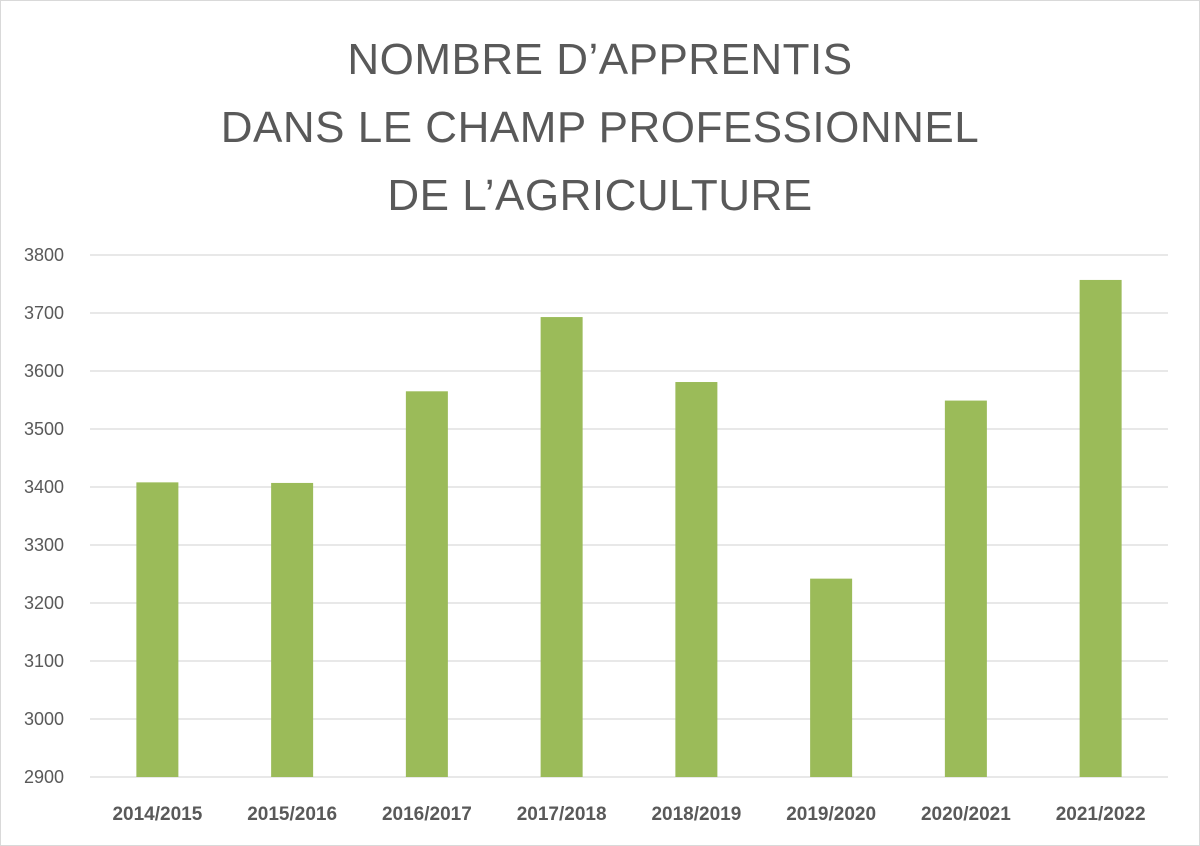  What do you see at coordinates (44, 516) in the screenshot?
I see `y-axis-labels: 2900 3000 3100 3200 3300 3400 3500 3600 3700 3800` at bounding box center [44, 516].